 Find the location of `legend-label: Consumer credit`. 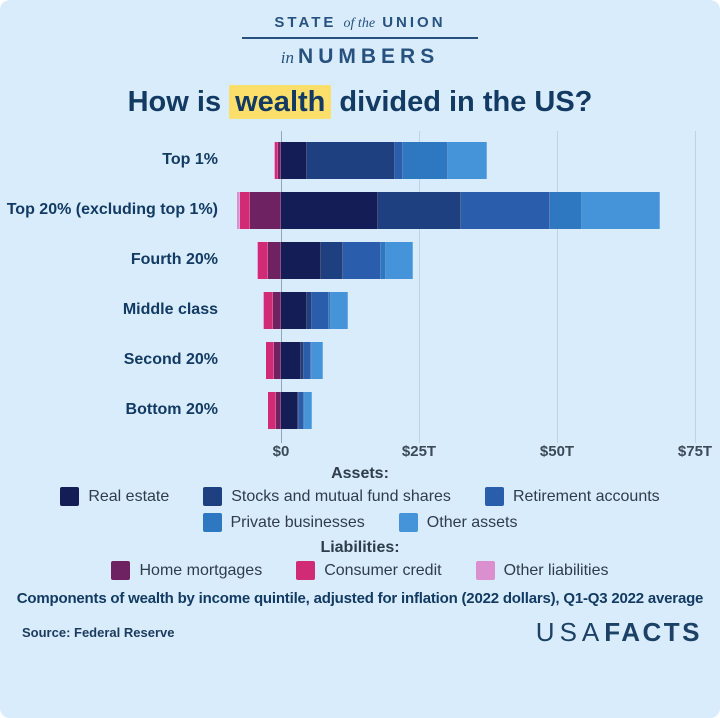

legend-label: Consumer credit is located at coordinates (383, 570).